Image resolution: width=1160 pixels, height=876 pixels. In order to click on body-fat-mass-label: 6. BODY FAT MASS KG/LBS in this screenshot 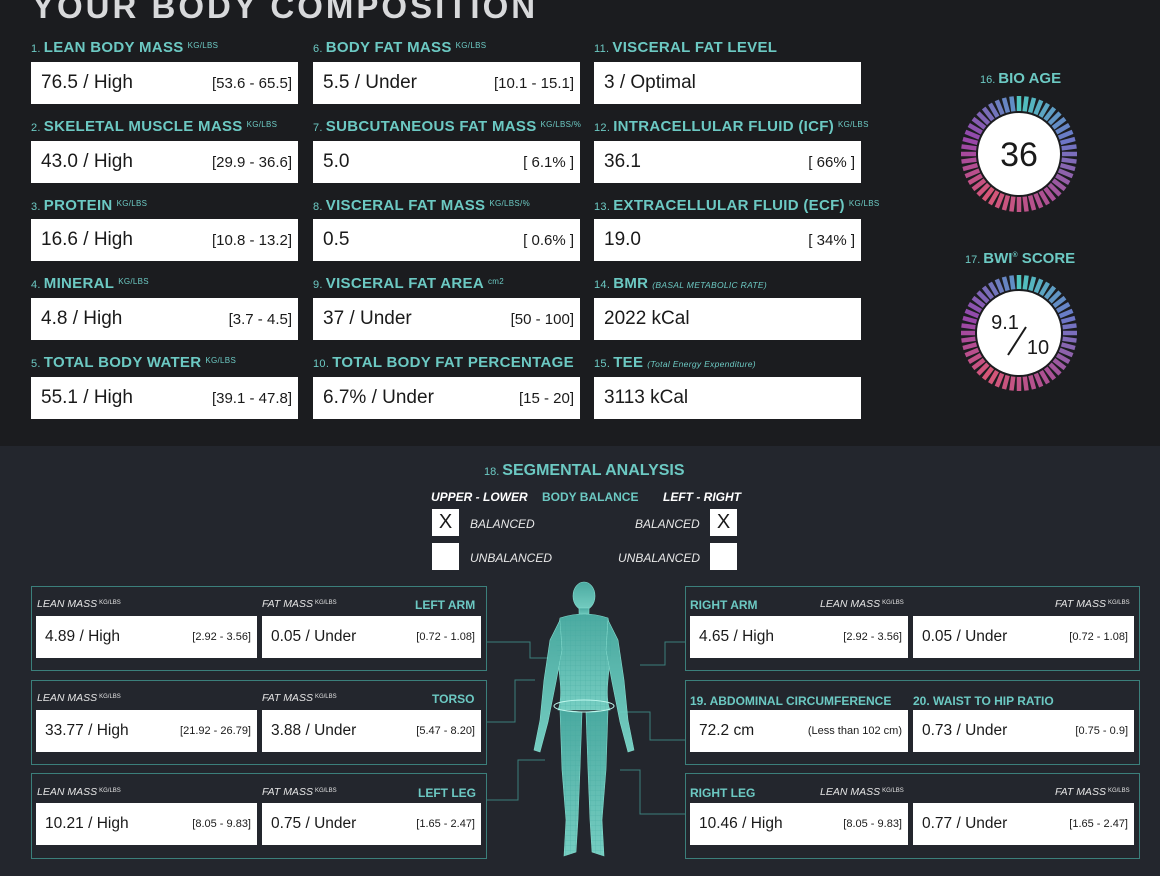, I will do `click(400, 47)`.